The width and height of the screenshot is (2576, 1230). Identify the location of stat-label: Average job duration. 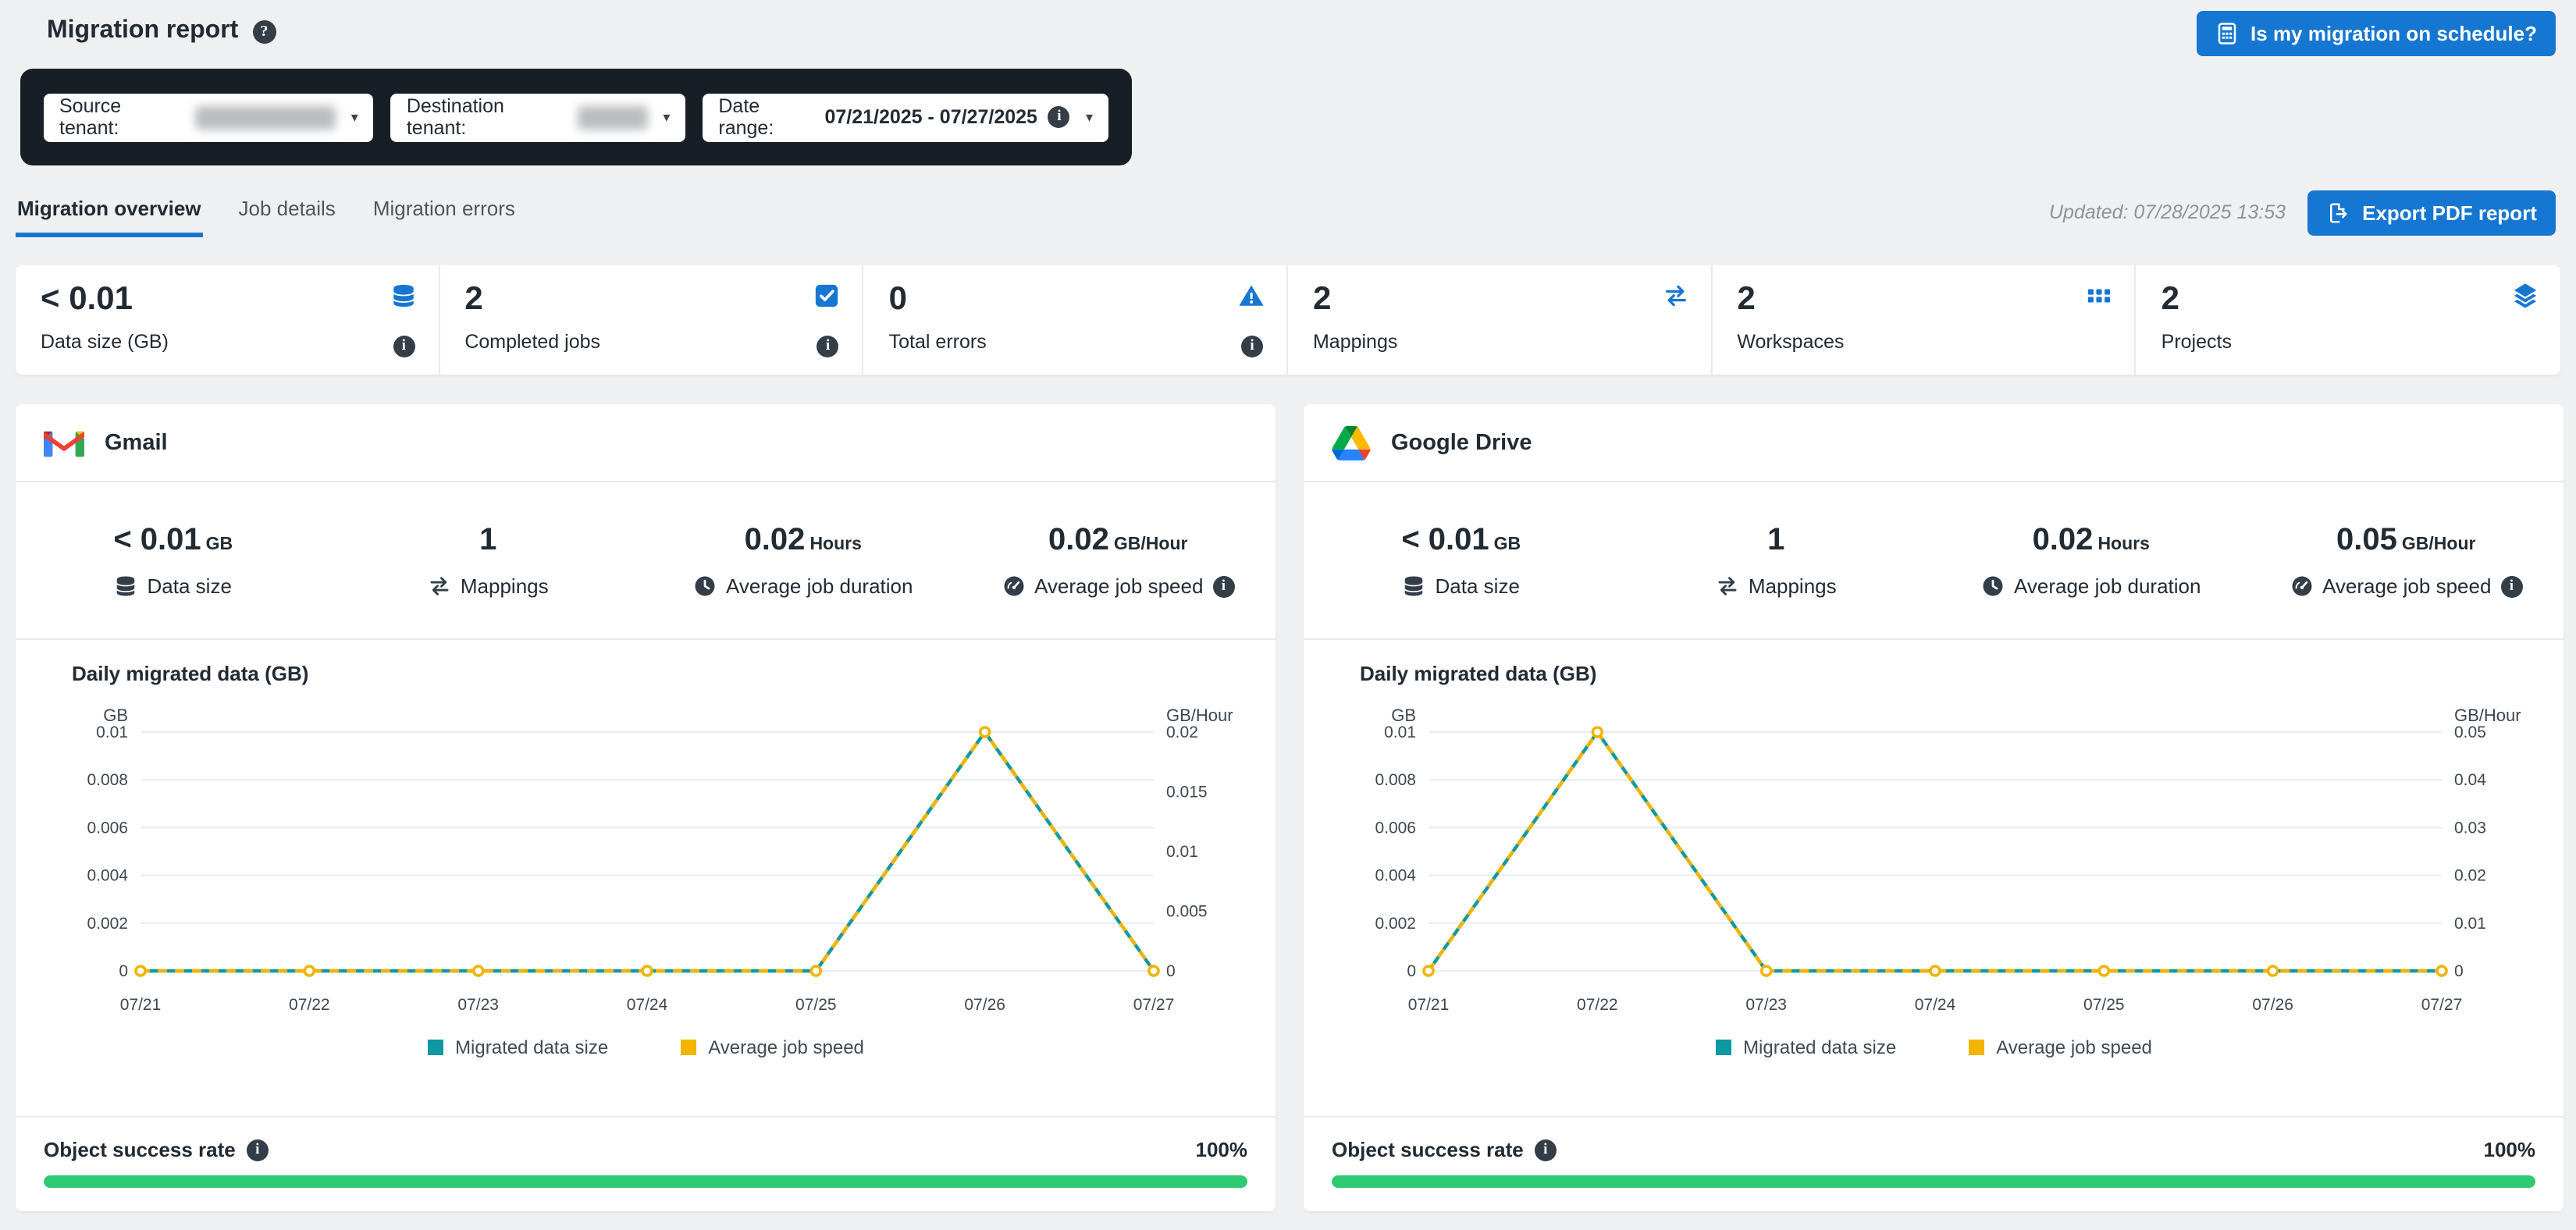
(2107, 586).